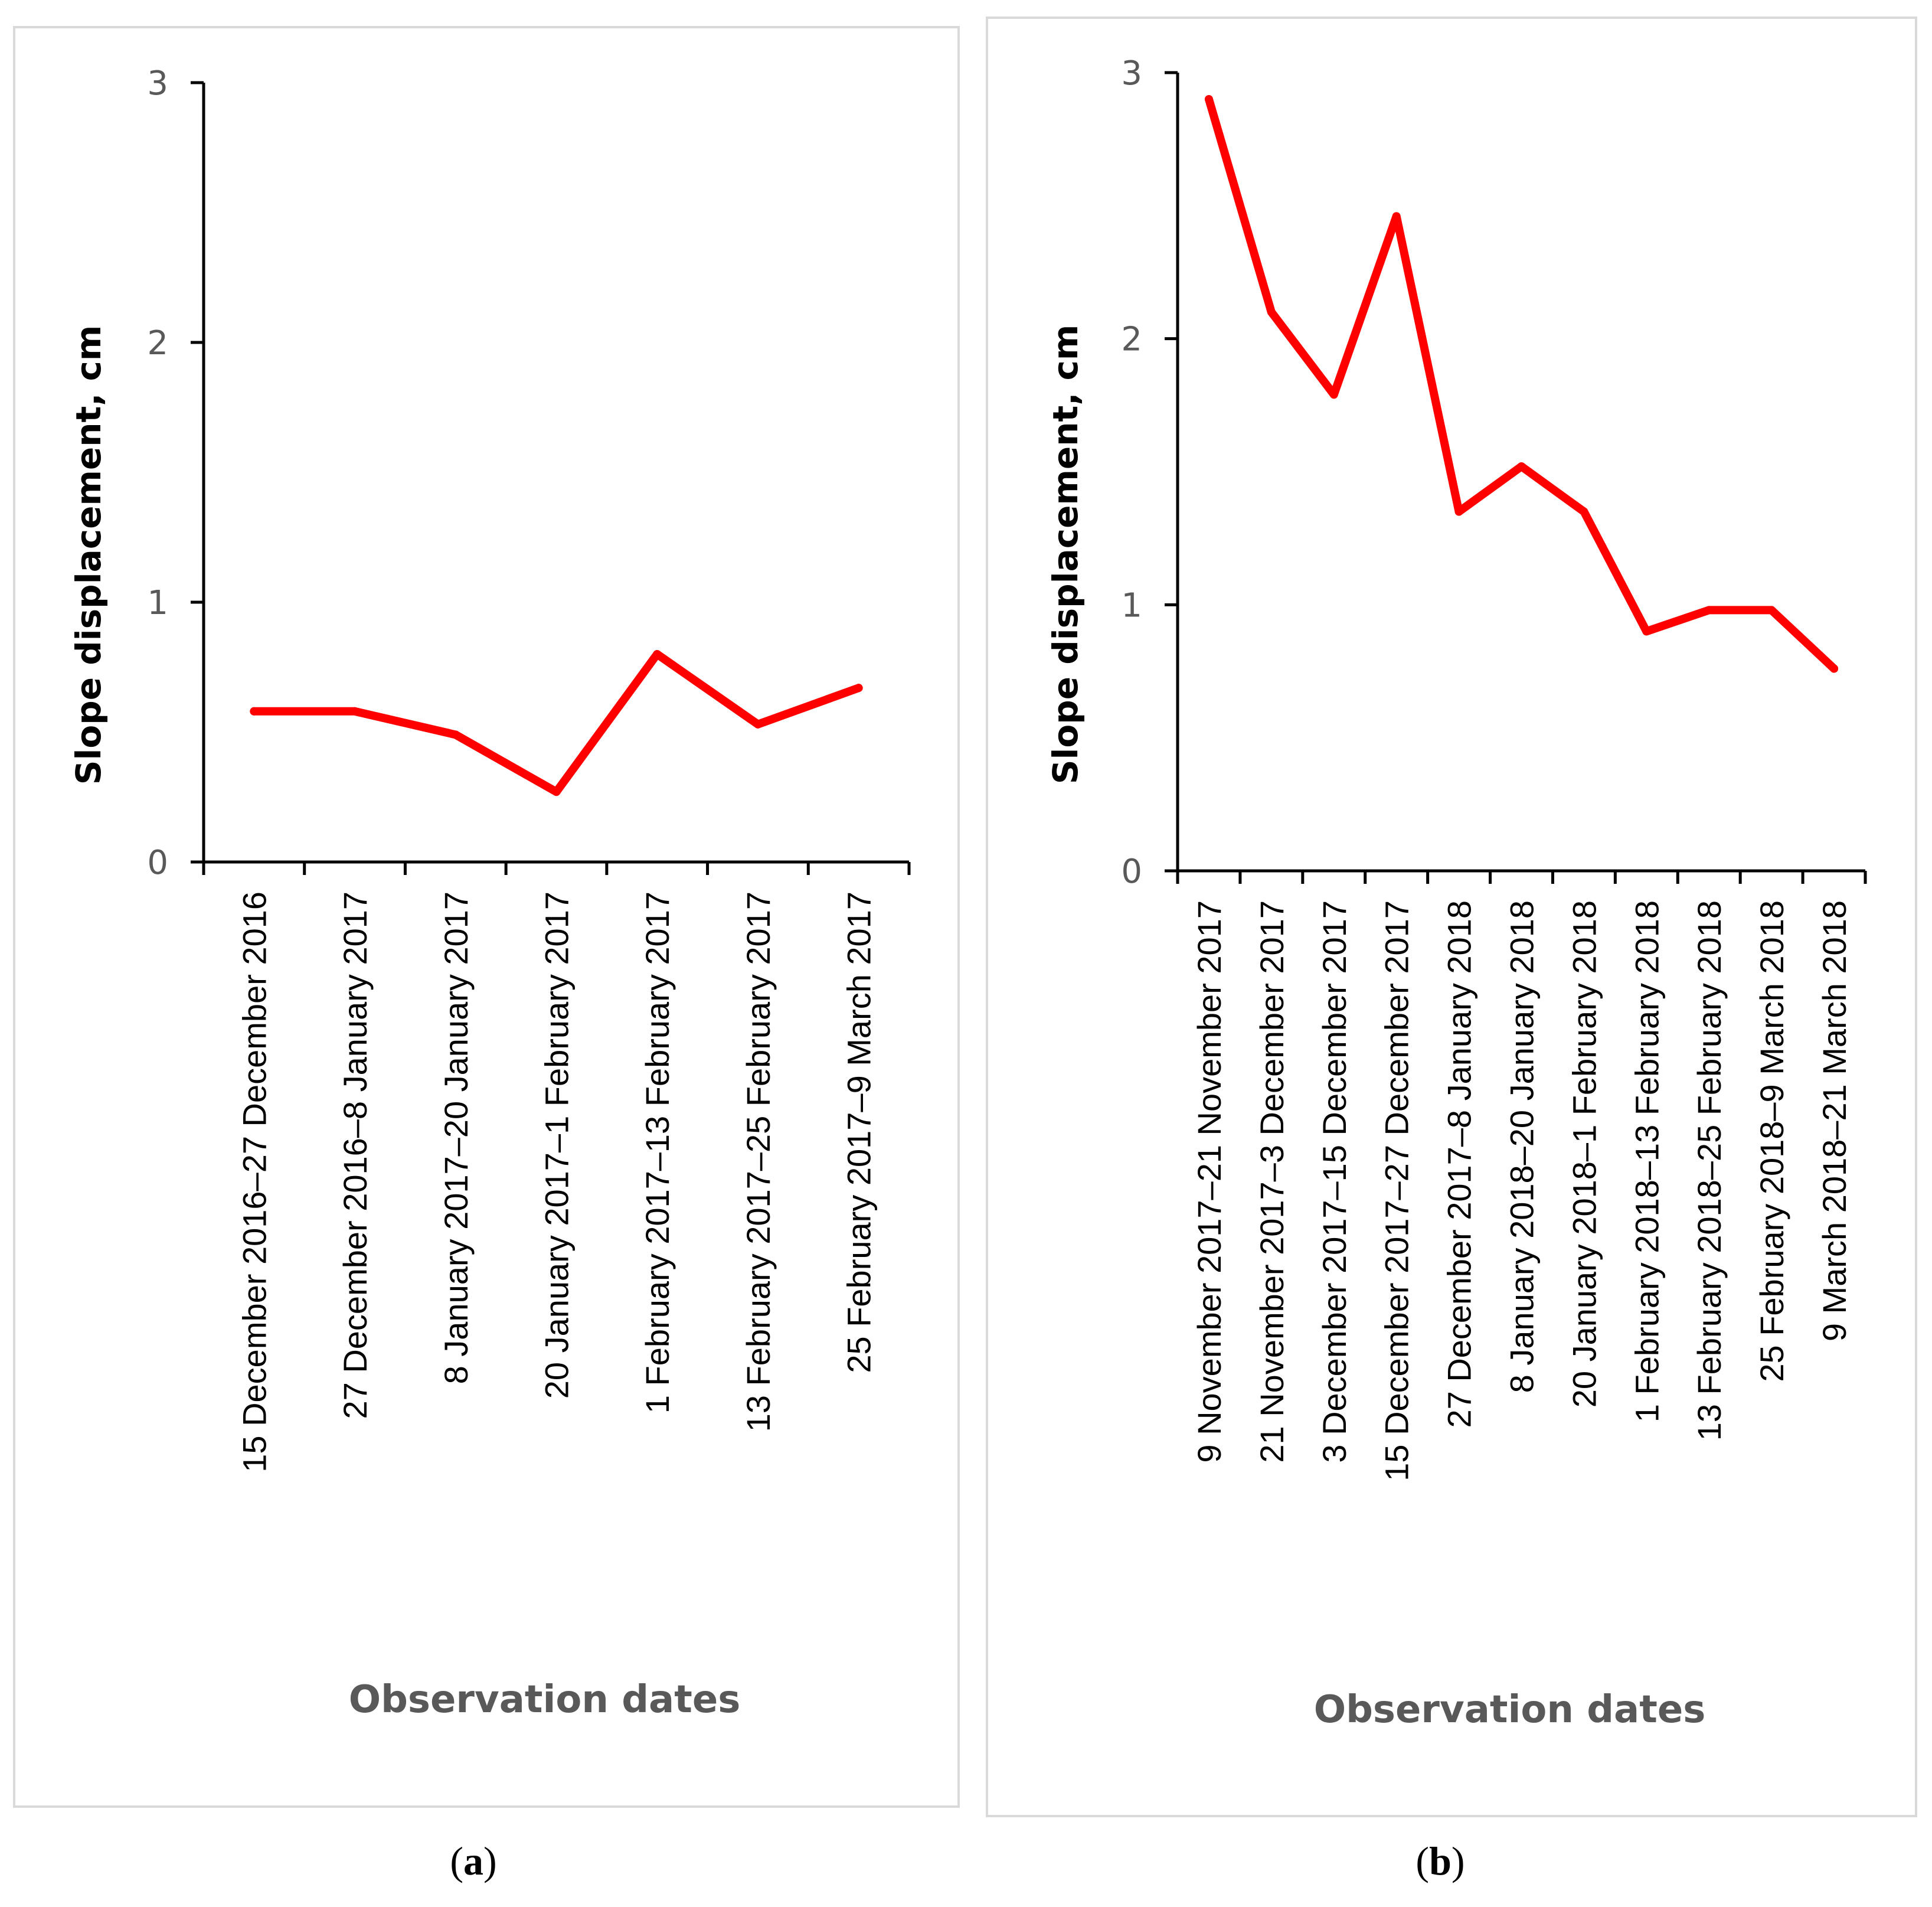  Describe the element at coordinates (1459, 1164) in the screenshot. I see `x-tick-label: 27 December 2017–8 January 2018` at that location.